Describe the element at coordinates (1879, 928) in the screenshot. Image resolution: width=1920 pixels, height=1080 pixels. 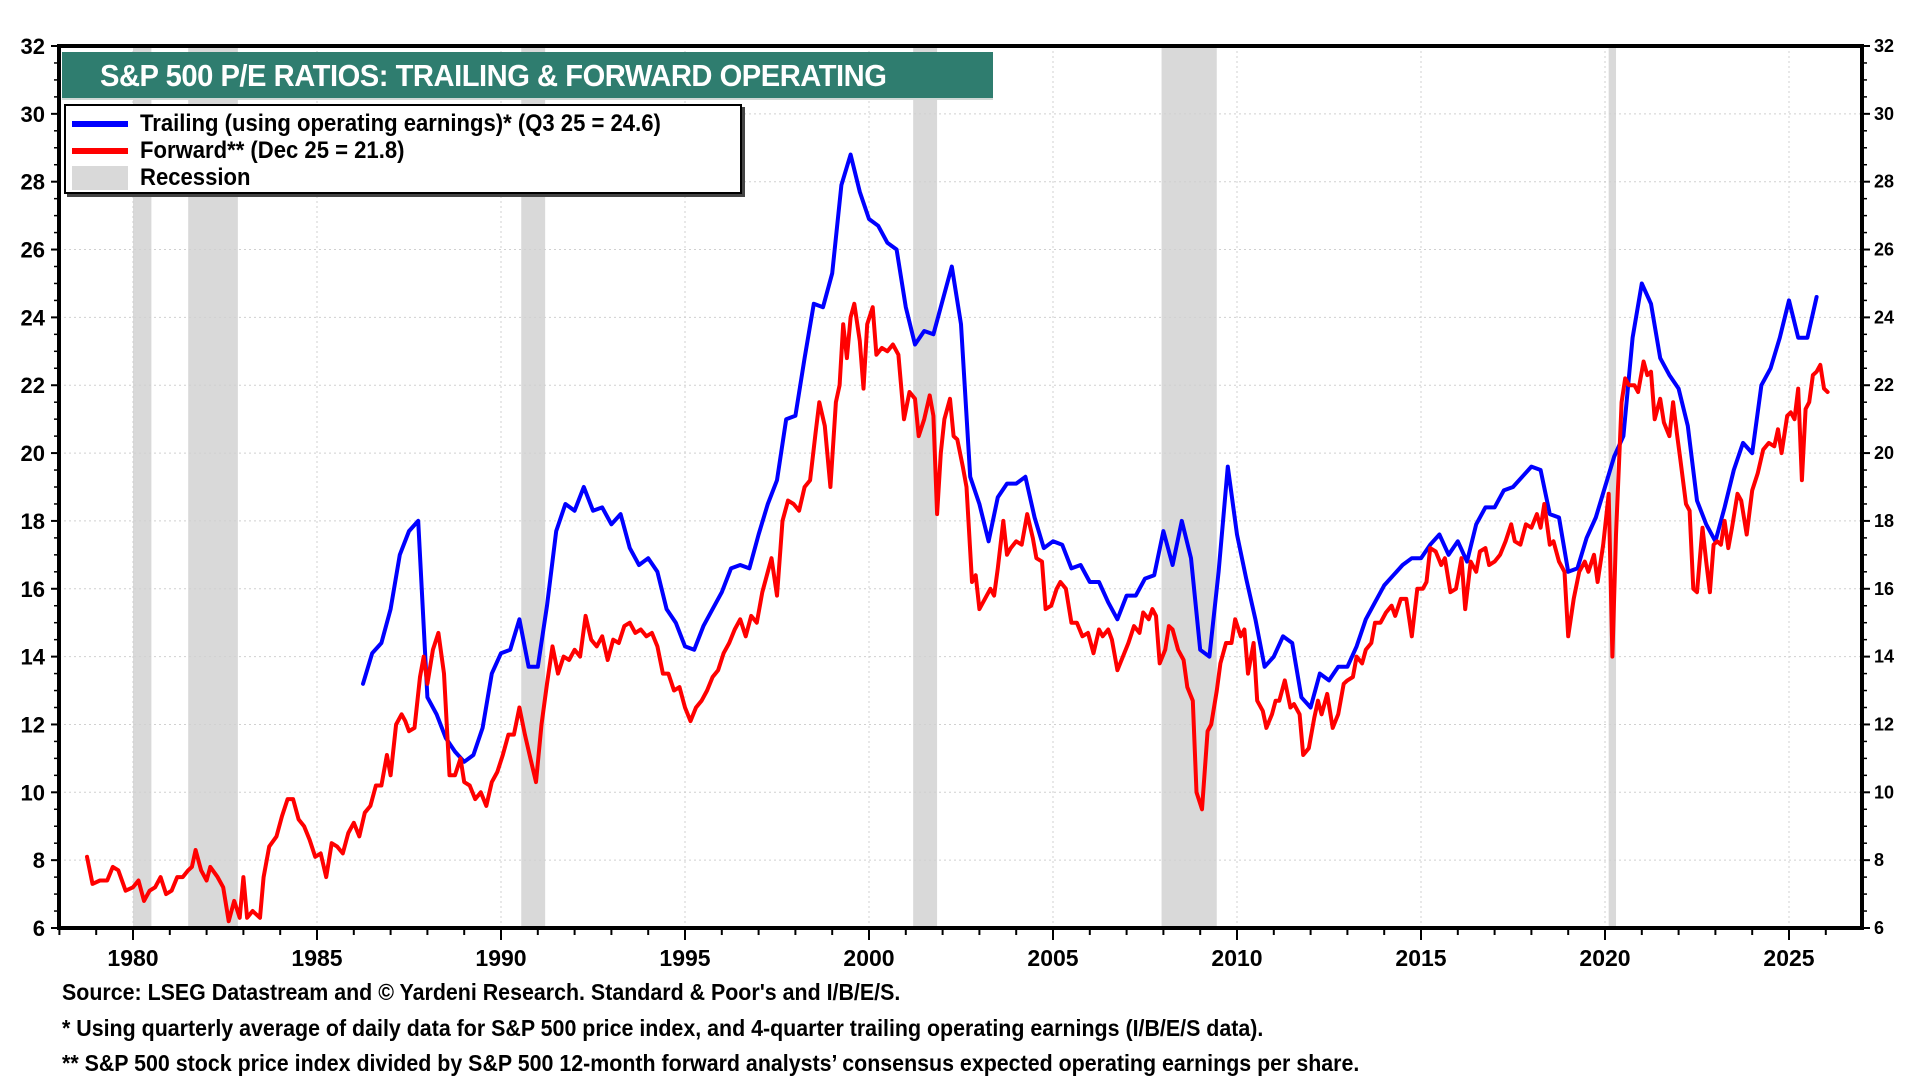
I see `right-y-tick-label: 6` at that location.